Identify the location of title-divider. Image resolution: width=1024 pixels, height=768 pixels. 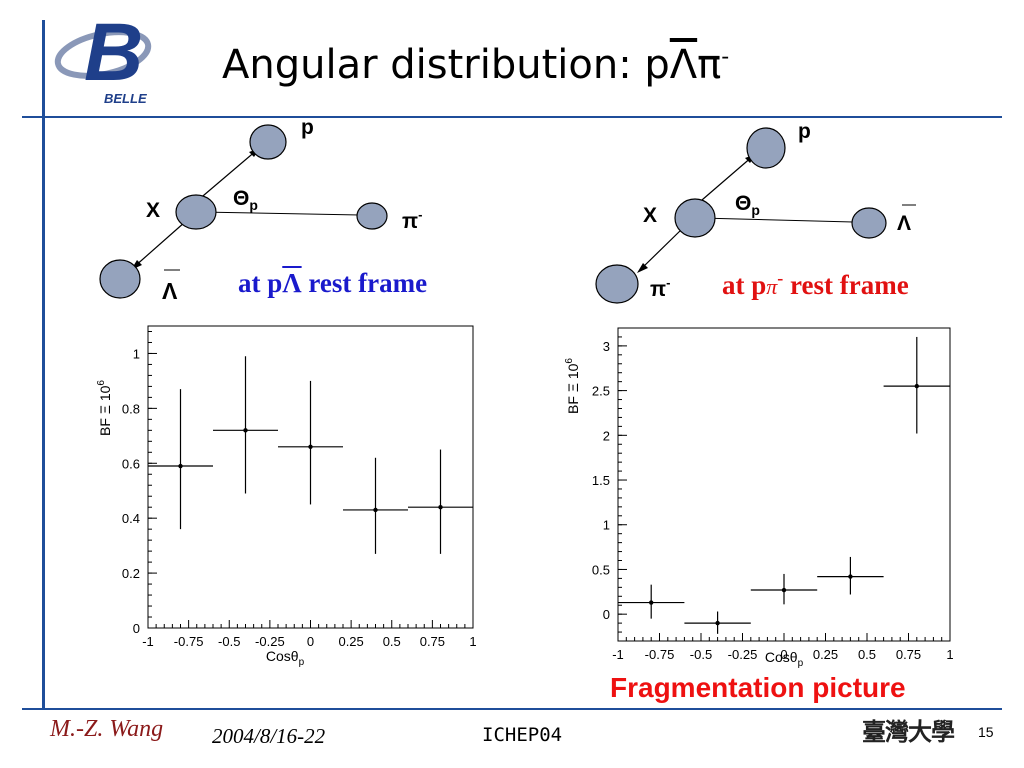
(512, 117).